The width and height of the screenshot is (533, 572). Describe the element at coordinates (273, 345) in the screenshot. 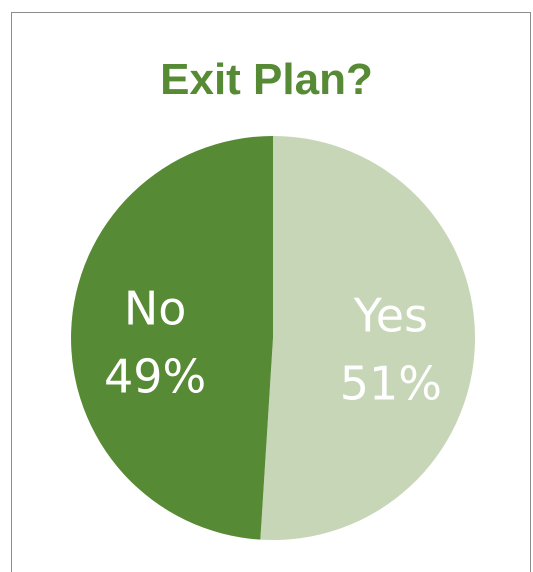

I see `pie-labels: Yes 51% No 49%` at that location.